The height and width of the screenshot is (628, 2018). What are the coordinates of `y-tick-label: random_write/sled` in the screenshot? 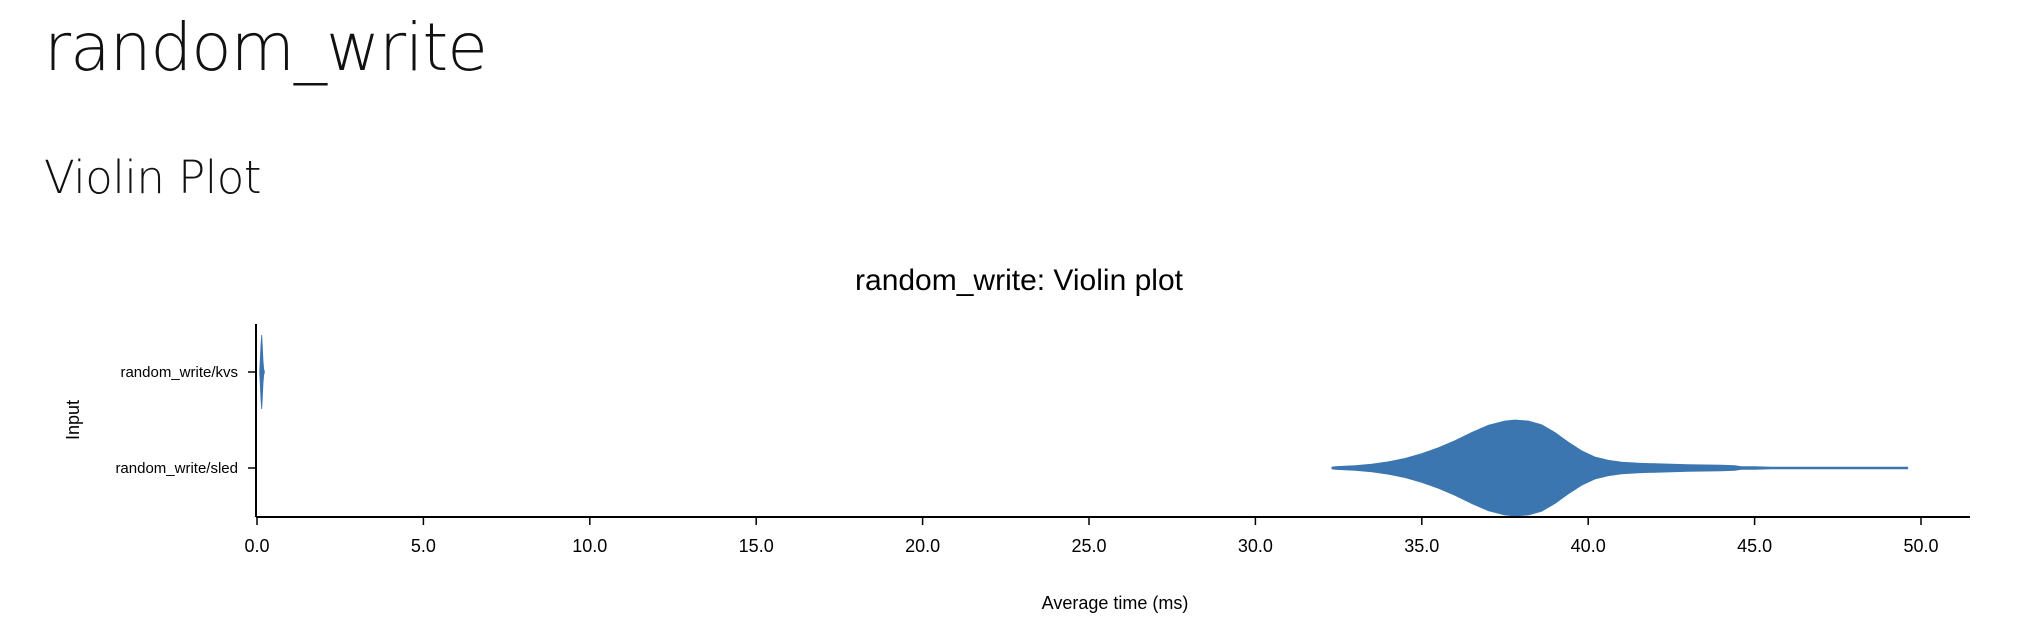 It's located at (176, 468).